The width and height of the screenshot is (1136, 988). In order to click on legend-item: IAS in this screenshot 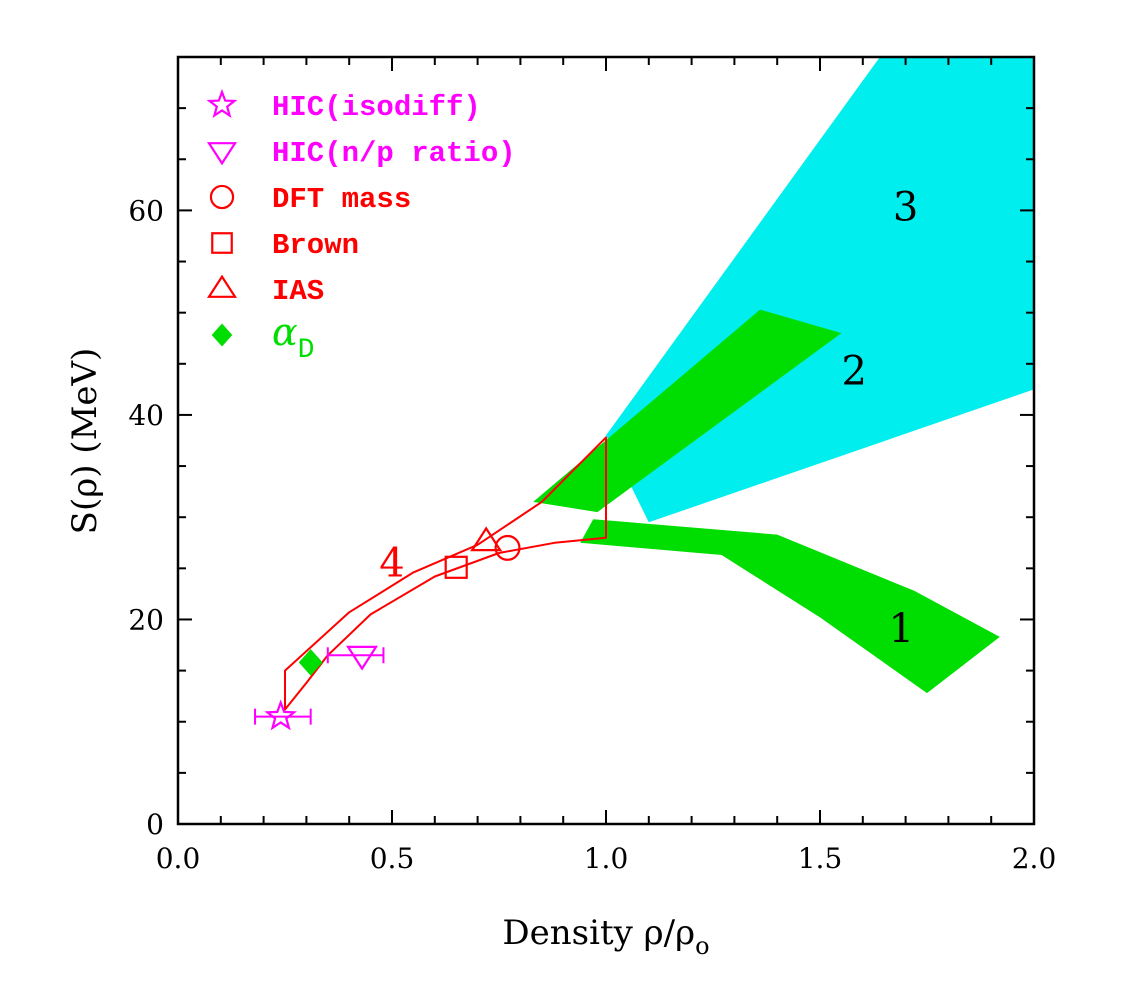, I will do `click(265, 291)`.